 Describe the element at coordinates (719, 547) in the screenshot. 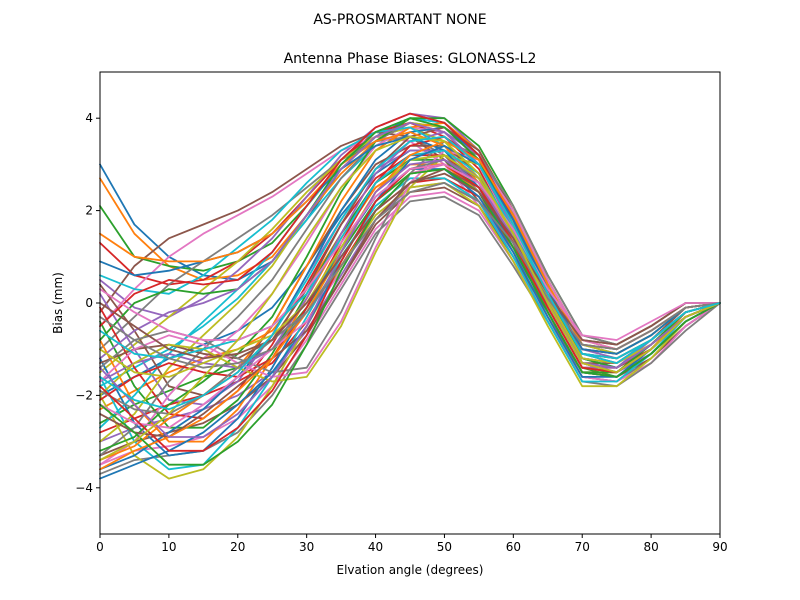

I see `x-tick-label: 90` at that location.